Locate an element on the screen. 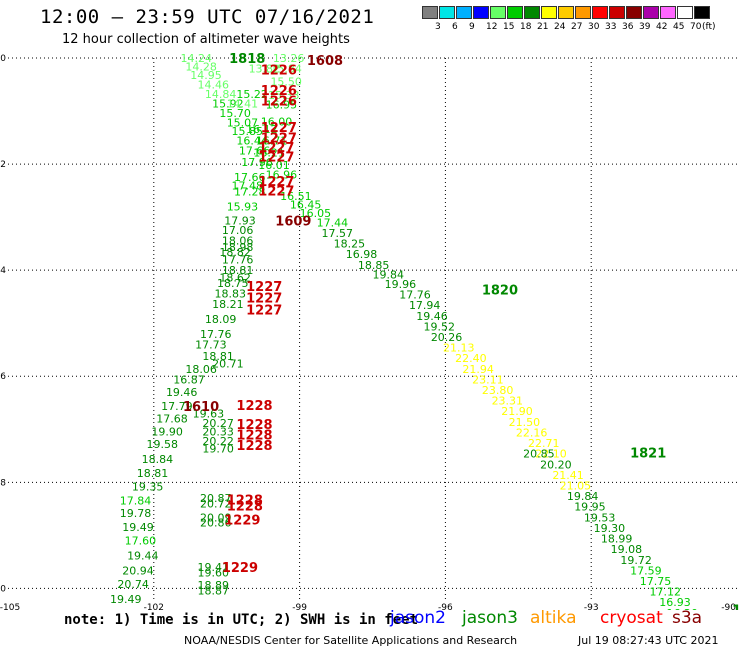  wave-height-value: 18.84 is located at coordinates (158, 459).